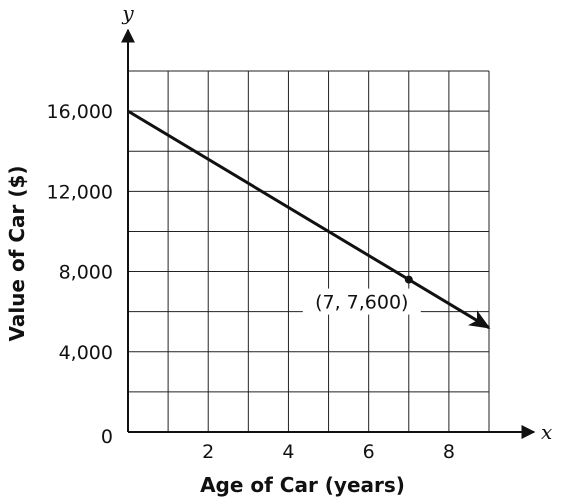  I want to click on y-axis-title: Value of Car ($), so click(17, 253).